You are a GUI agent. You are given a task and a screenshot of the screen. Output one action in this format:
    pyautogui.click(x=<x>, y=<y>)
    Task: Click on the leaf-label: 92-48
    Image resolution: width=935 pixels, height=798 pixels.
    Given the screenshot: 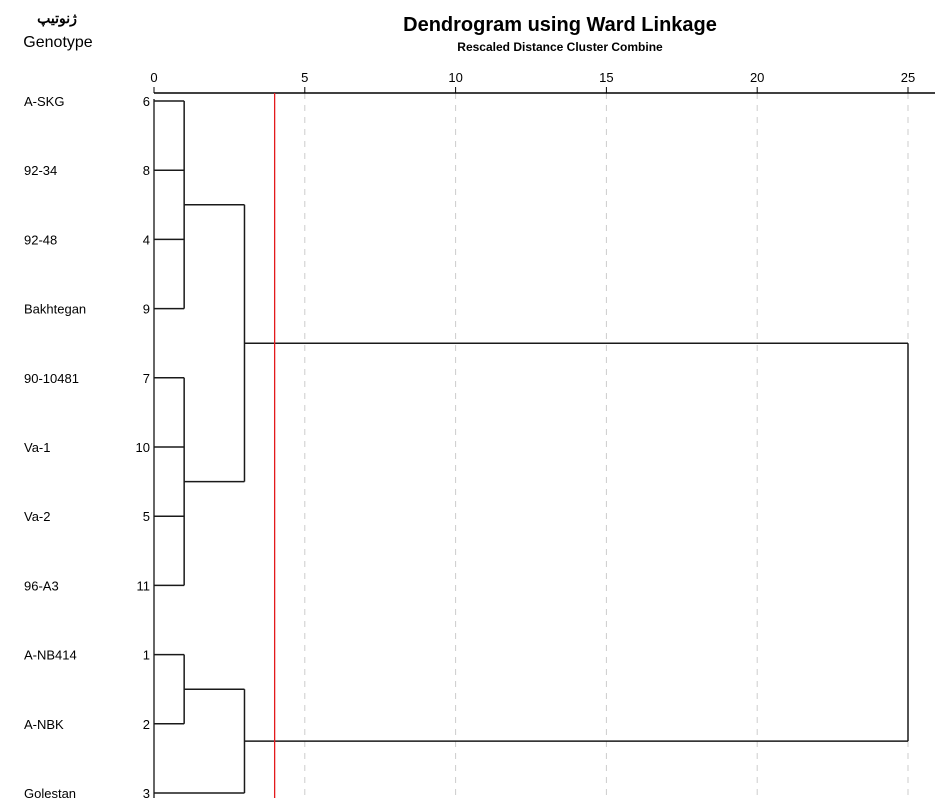 What is the action you would take?
    pyautogui.click(x=40, y=239)
    